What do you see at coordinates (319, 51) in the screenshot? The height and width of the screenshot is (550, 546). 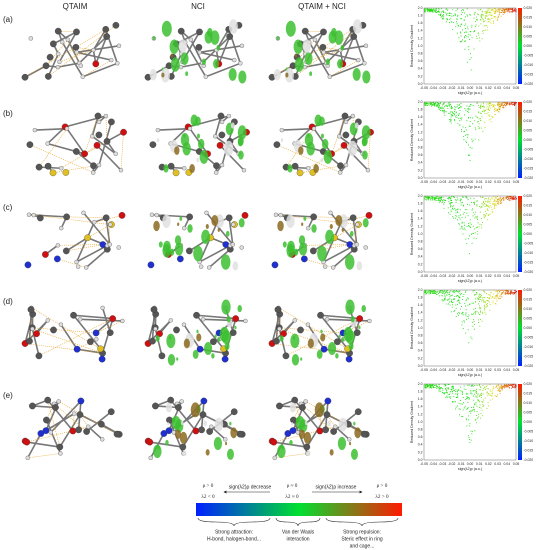 I see `molecule` at bounding box center [319, 51].